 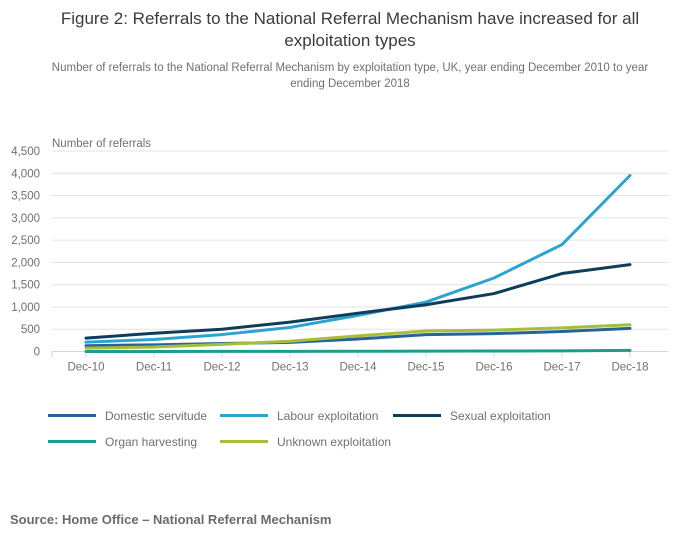 I want to click on y-tick-label: 2,500, so click(x=25, y=241).